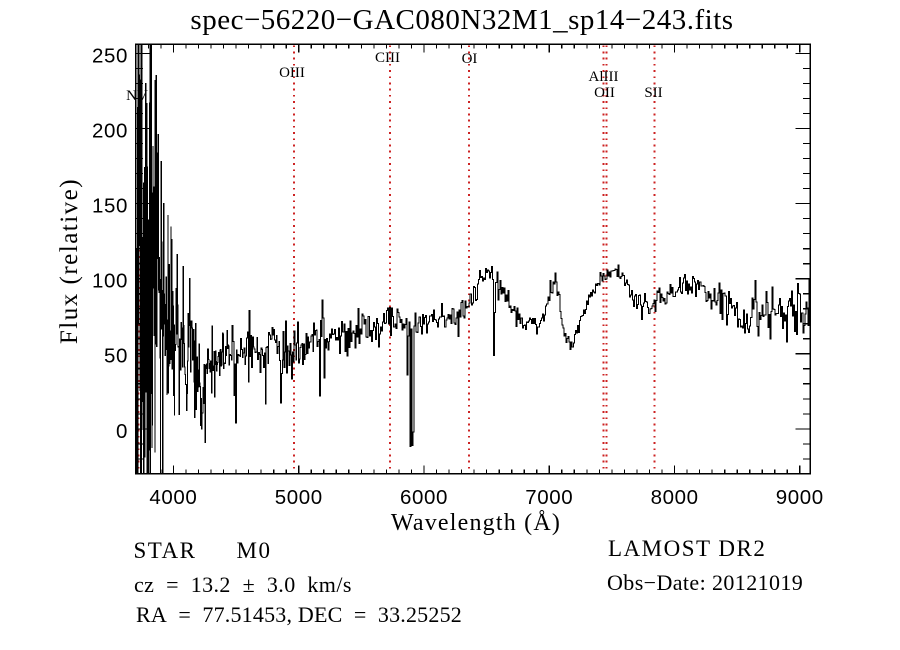 This screenshot has width=900, height=650. I want to click on svg-text: AlIII, so click(604, 77).